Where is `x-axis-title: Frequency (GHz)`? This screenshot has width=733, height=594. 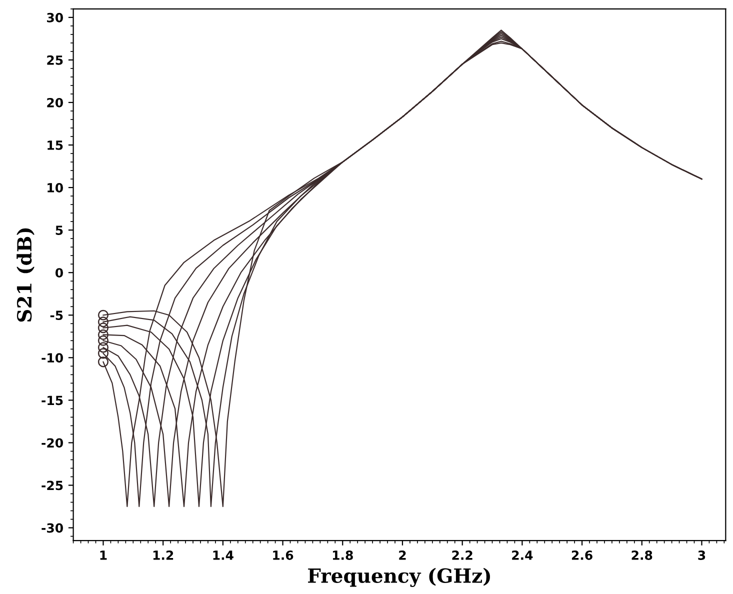
x-axis-title: Frequency (GHz) is located at coordinates (399, 578).